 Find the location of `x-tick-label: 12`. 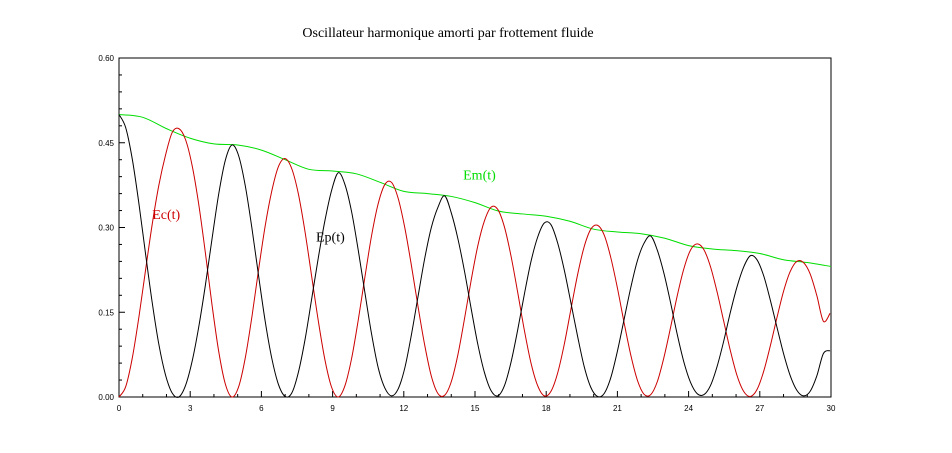

x-tick-label: 12 is located at coordinates (403, 408).